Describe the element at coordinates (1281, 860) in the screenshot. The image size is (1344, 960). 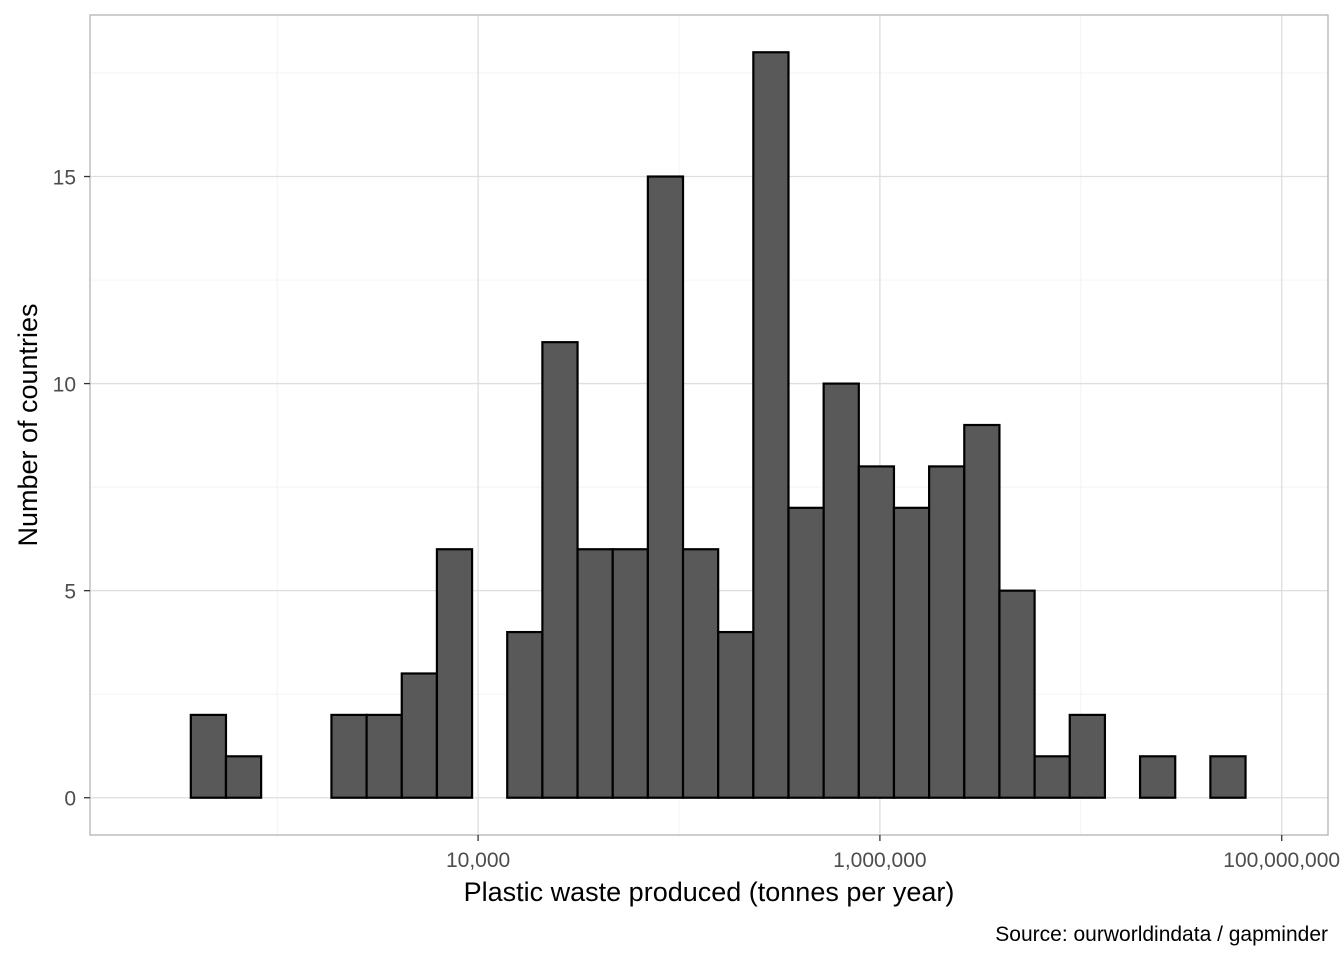
I see `x-tick-label: 100,000,000` at that location.